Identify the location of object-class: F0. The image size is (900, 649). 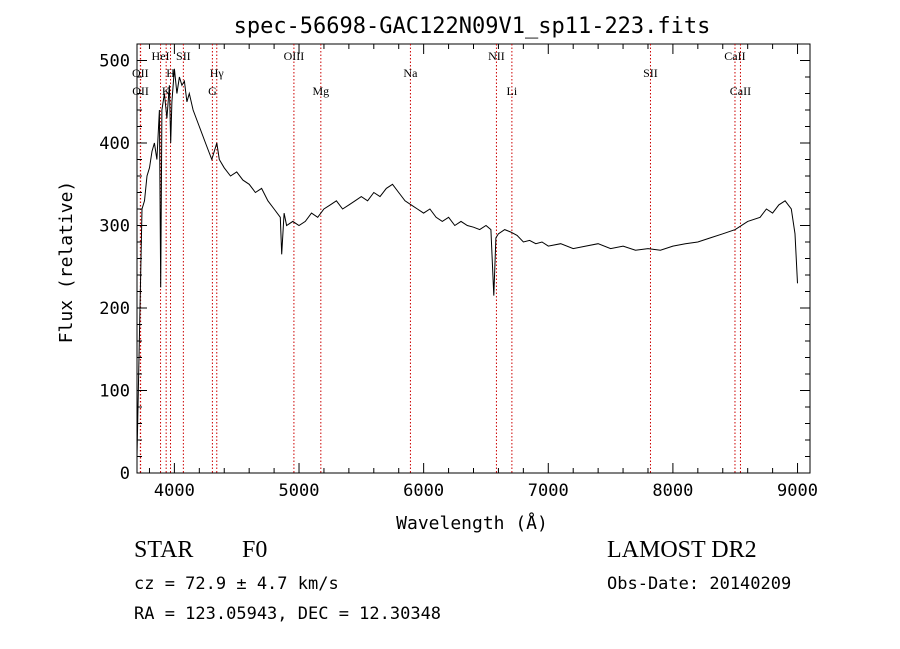
(255, 550).